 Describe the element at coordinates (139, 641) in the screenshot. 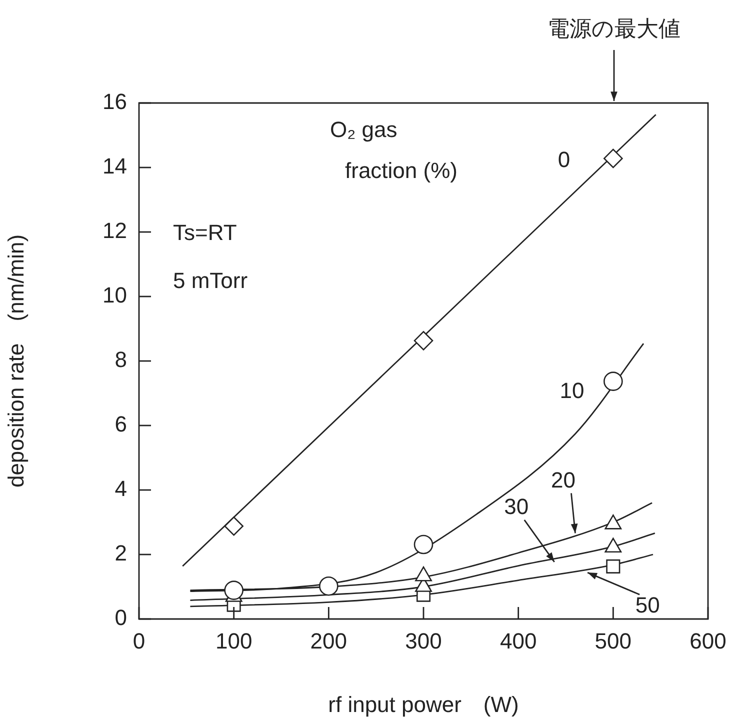

I see `x-tick-label: 0` at that location.